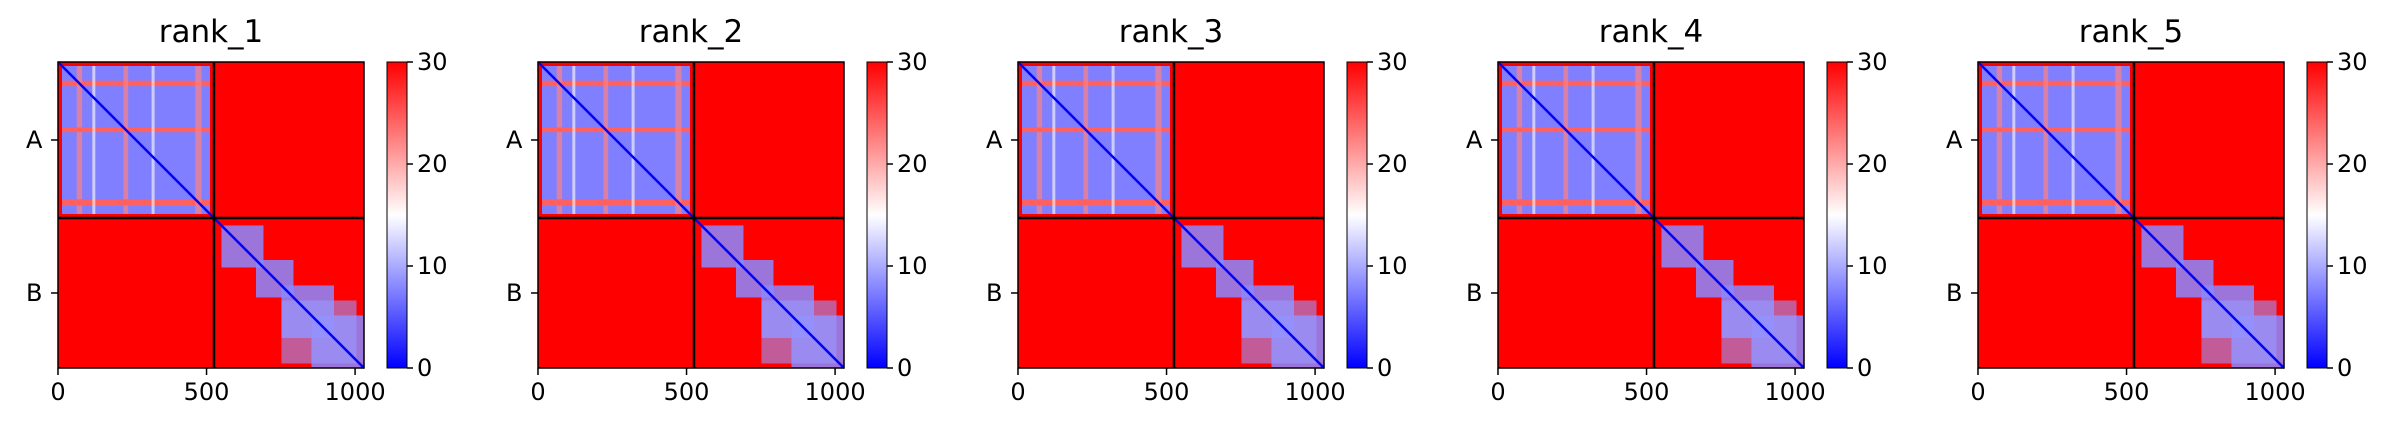  Describe the element at coordinates (691, 32) in the screenshot. I see `panel-title: rank_2` at that location.